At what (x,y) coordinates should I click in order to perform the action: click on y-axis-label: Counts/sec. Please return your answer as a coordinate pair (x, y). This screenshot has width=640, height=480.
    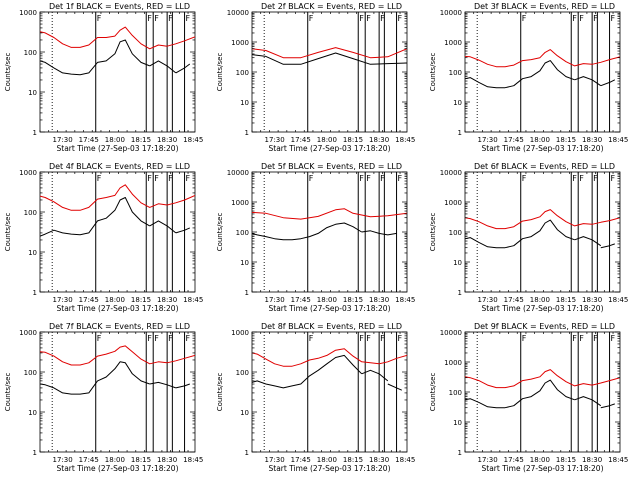
    Looking at the image, I should click on (220, 392).